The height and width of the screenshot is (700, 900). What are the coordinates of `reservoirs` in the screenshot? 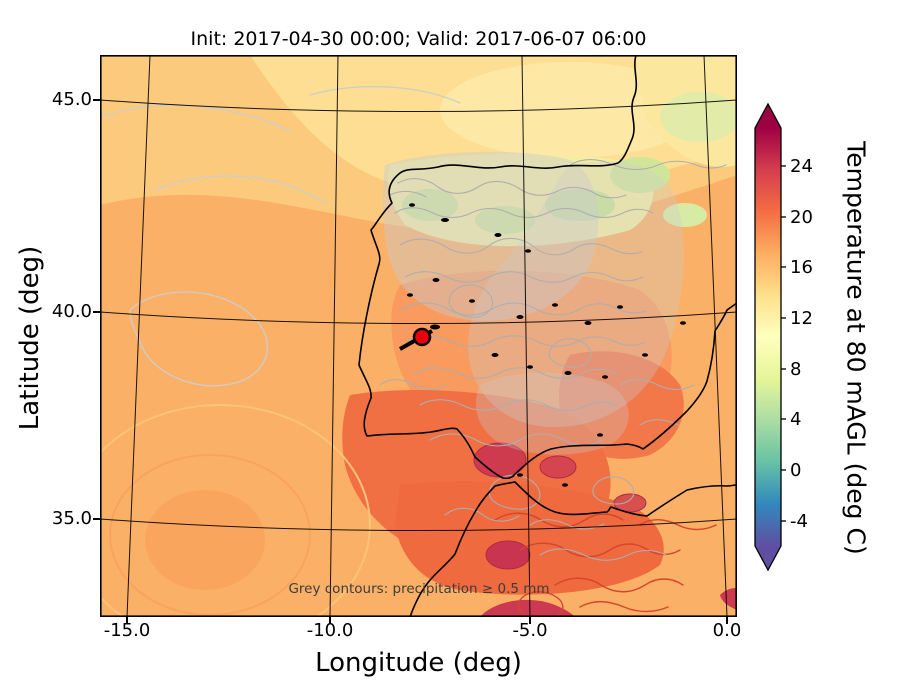 It's located at (546, 345).